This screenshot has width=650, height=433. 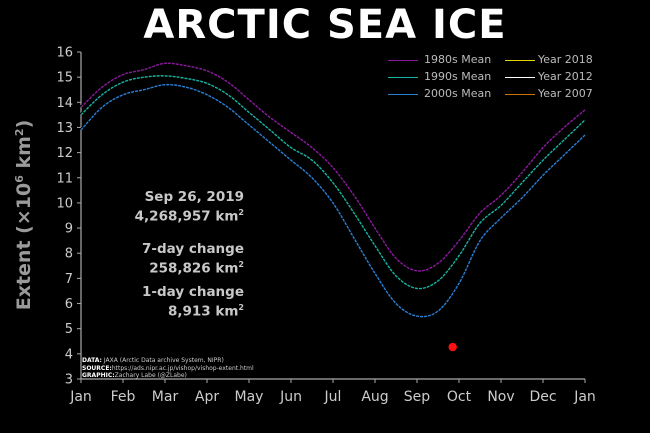 I want to click on legend-label-1980s: 1980s Mean, so click(x=458, y=59).